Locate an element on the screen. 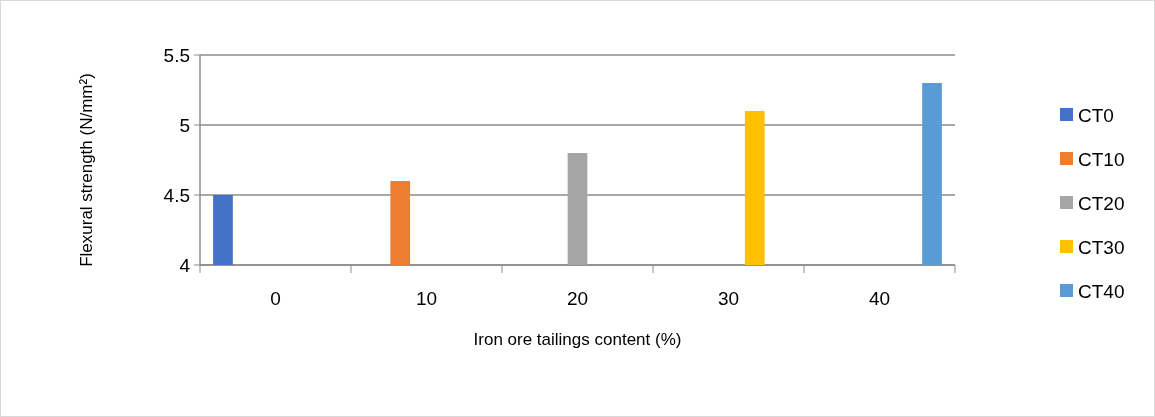 Image resolution: width=1155 pixels, height=417 pixels. y-tick-label: 4 is located at coordinates (185, 265).